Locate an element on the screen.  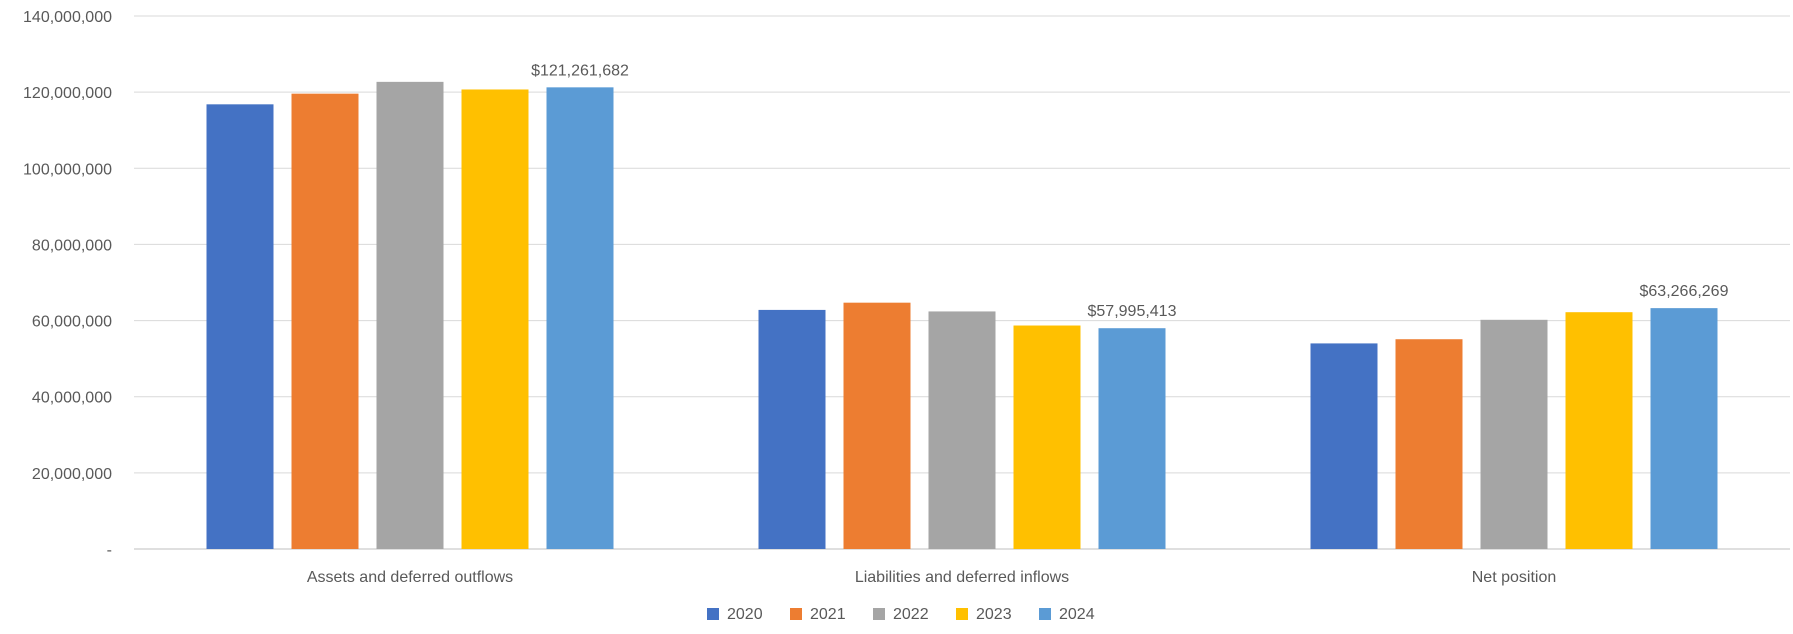
y-tick-label: 60,000,000 is located at coordinates (72, 322).